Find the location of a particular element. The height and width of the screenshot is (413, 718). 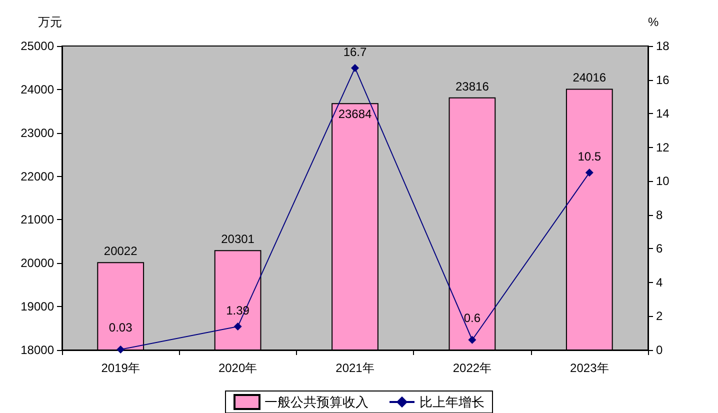

data-label: 20301 is located at coordinates (238, 239).